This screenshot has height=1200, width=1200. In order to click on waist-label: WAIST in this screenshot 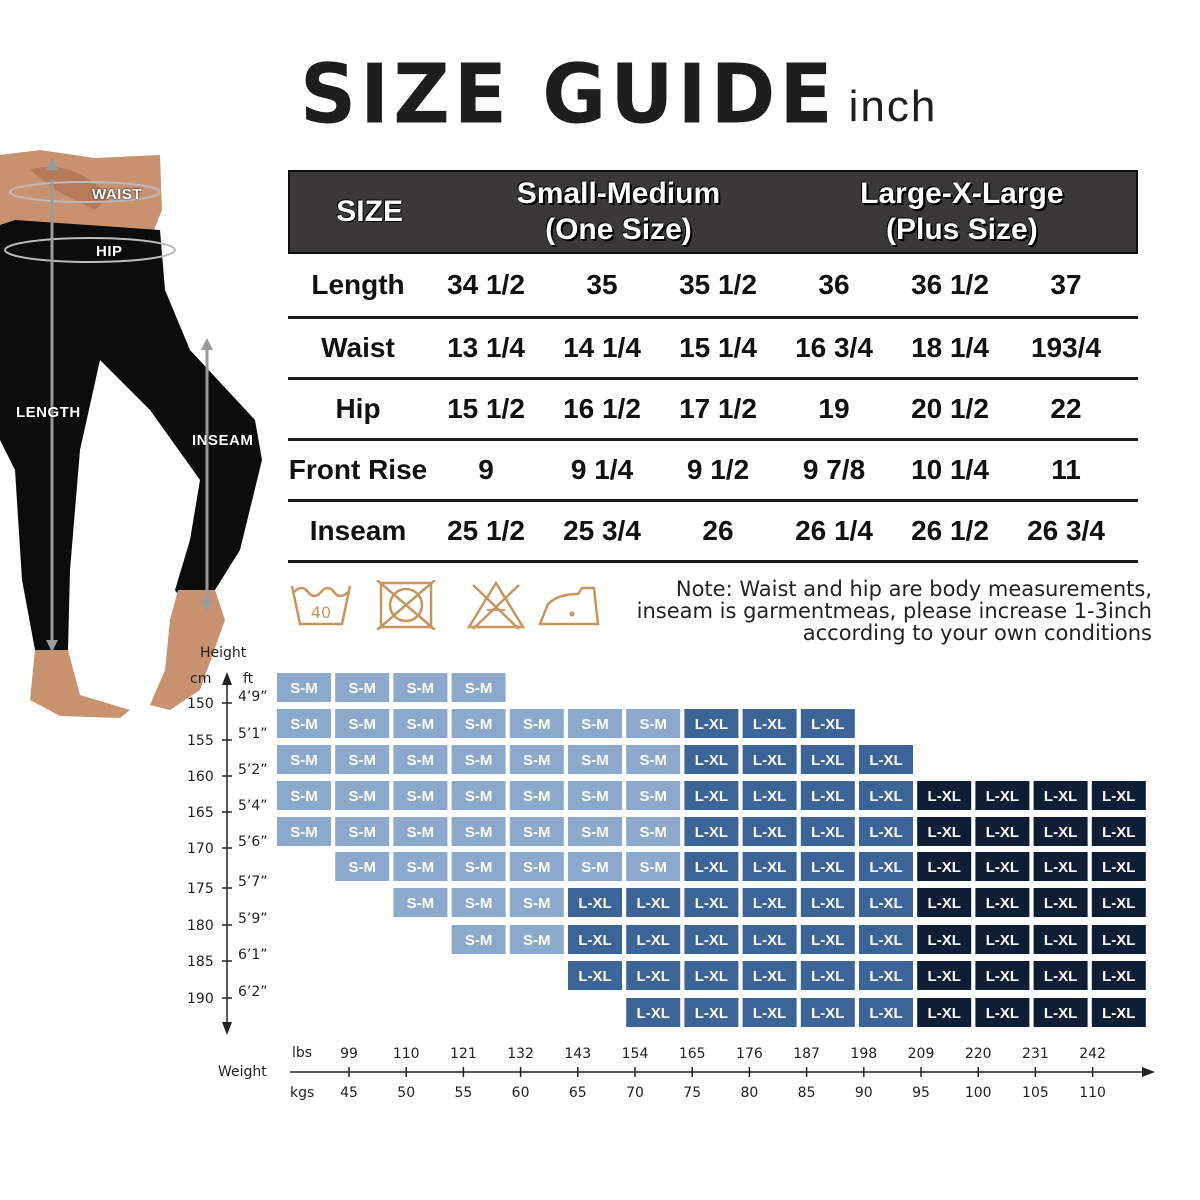, I will do `click(117, 194)`.